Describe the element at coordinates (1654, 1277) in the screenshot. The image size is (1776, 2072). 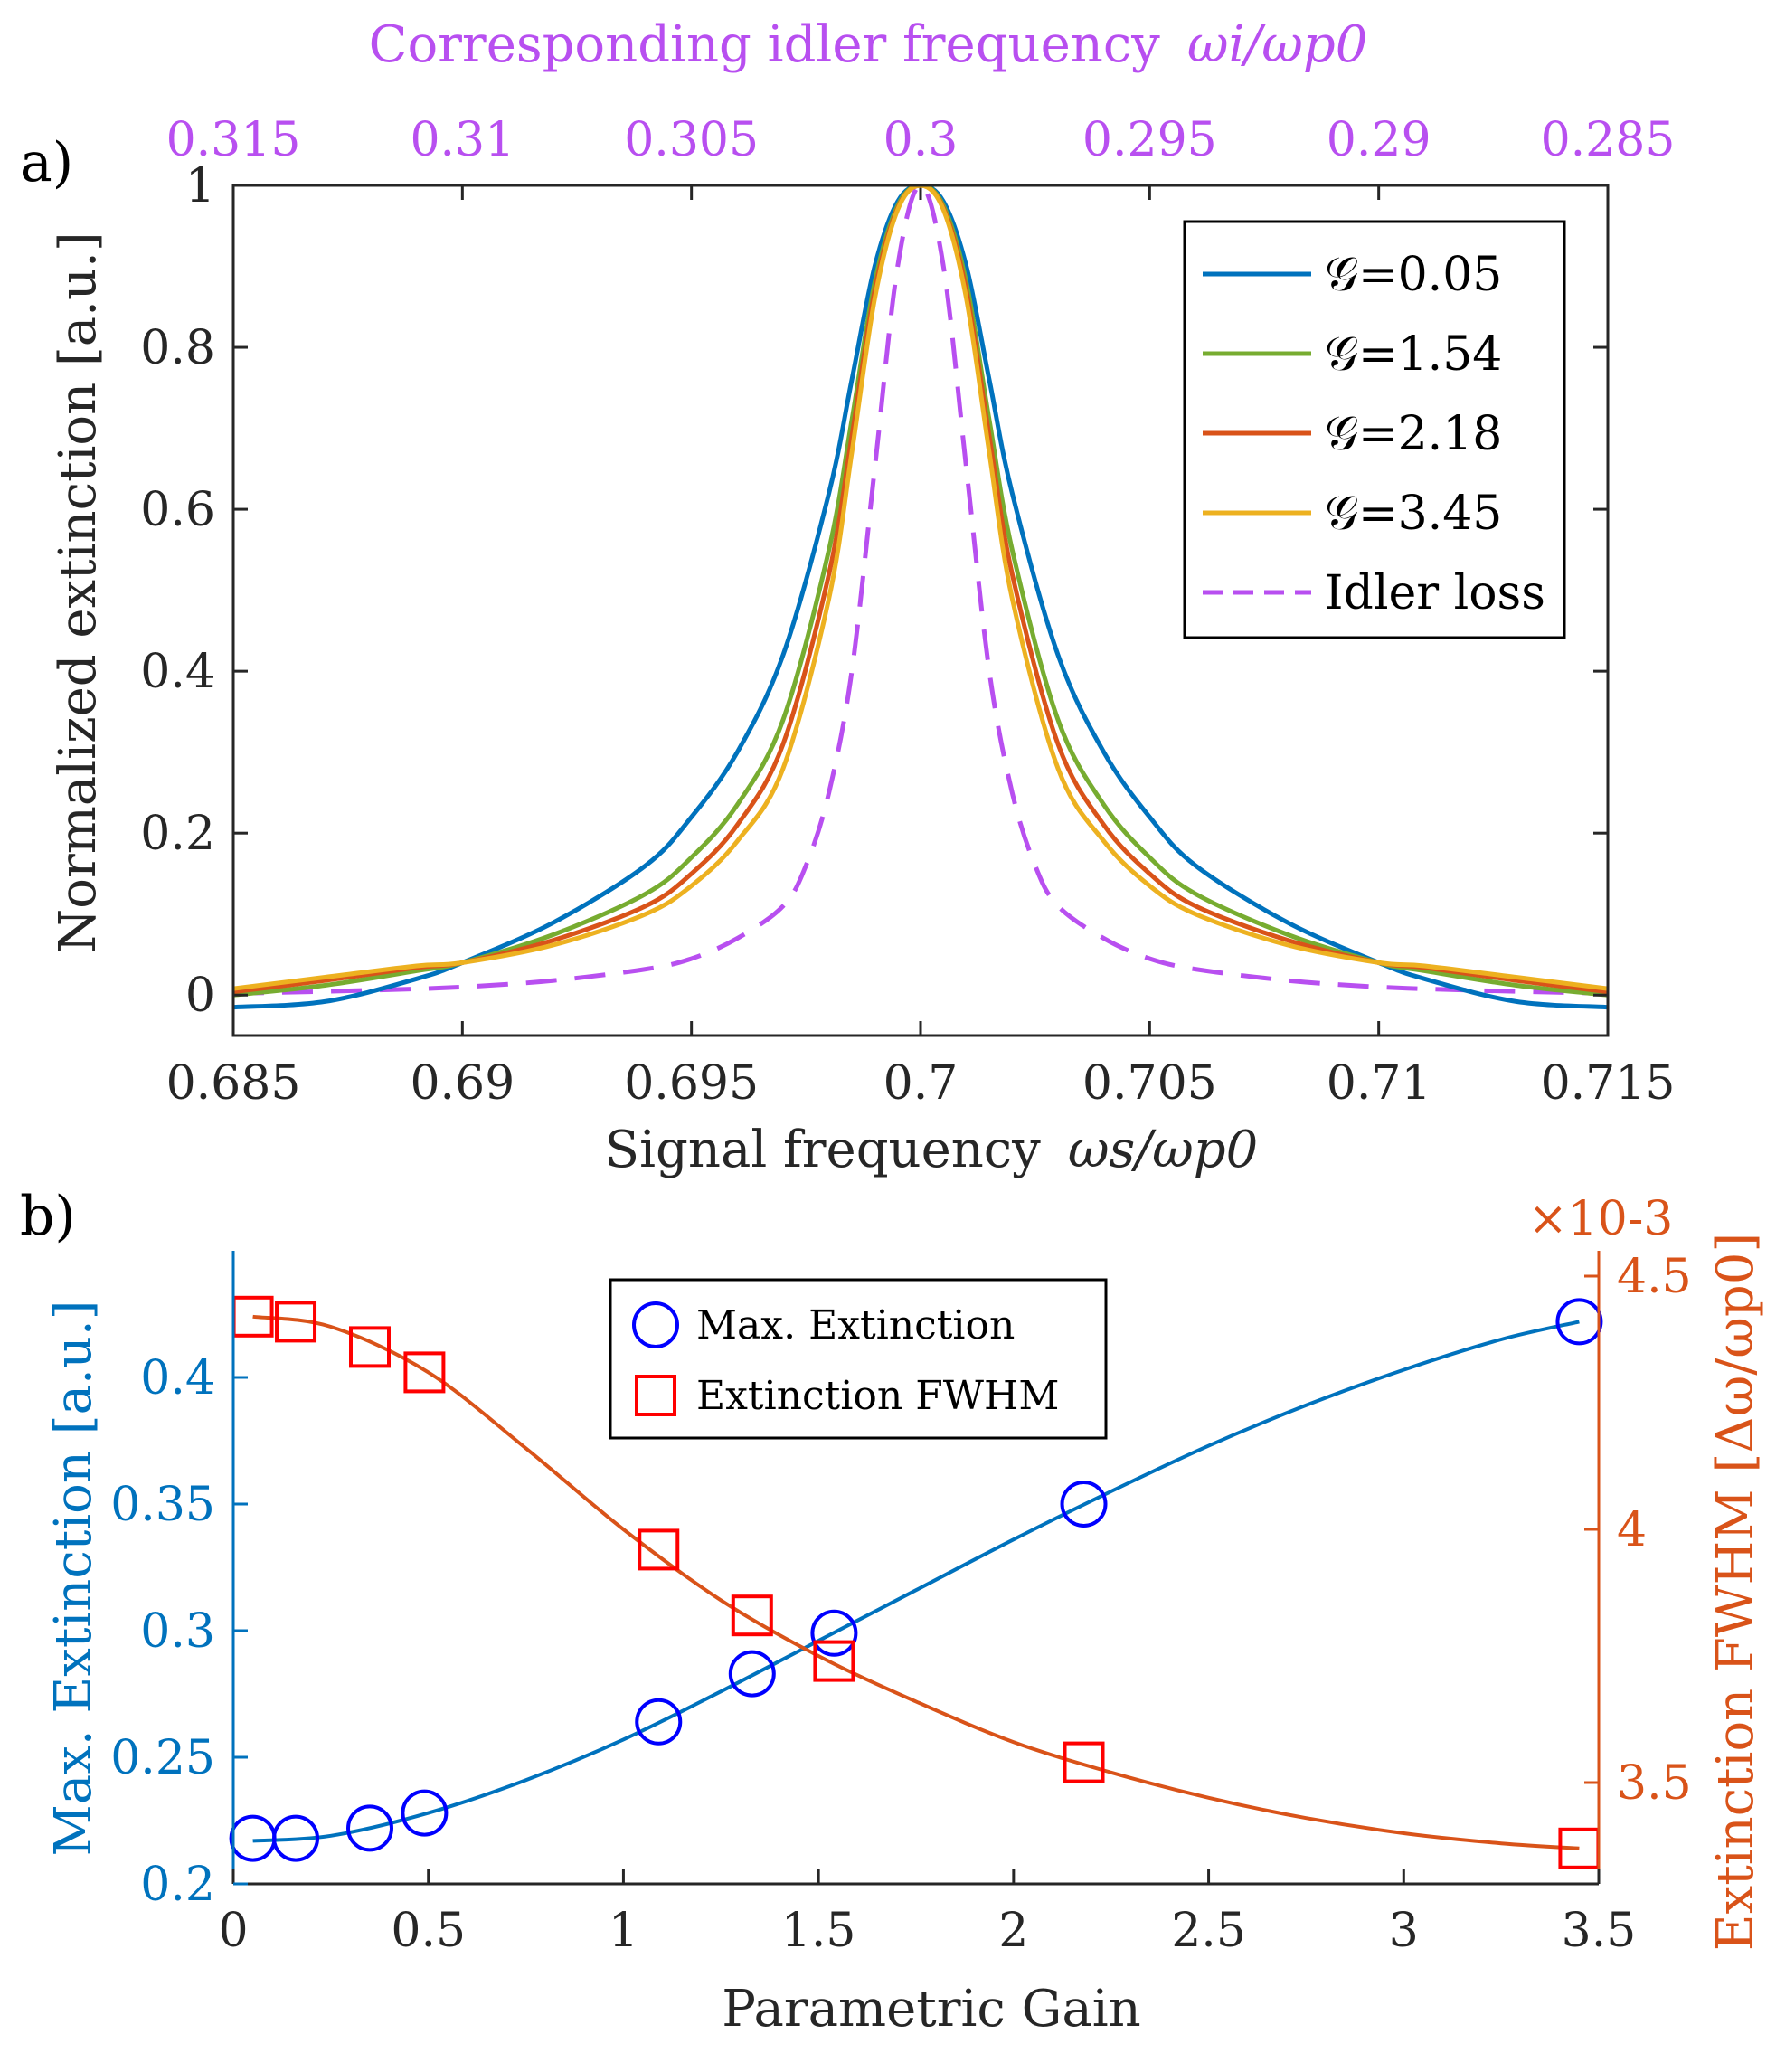
I see `panel-b-right-tick-label: 4.5` at that location.